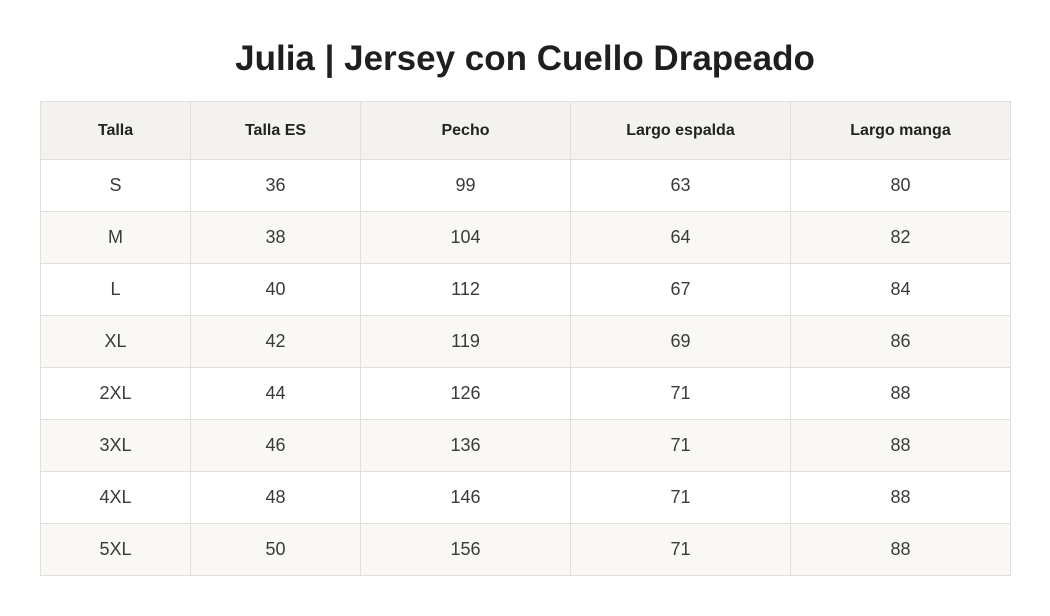 This screenshot has width=1050, height=616. What do you see at coordinates (275, 445) in the screenshot?
I see `cell-talla-es: 46` at bounding box center [275, 445].